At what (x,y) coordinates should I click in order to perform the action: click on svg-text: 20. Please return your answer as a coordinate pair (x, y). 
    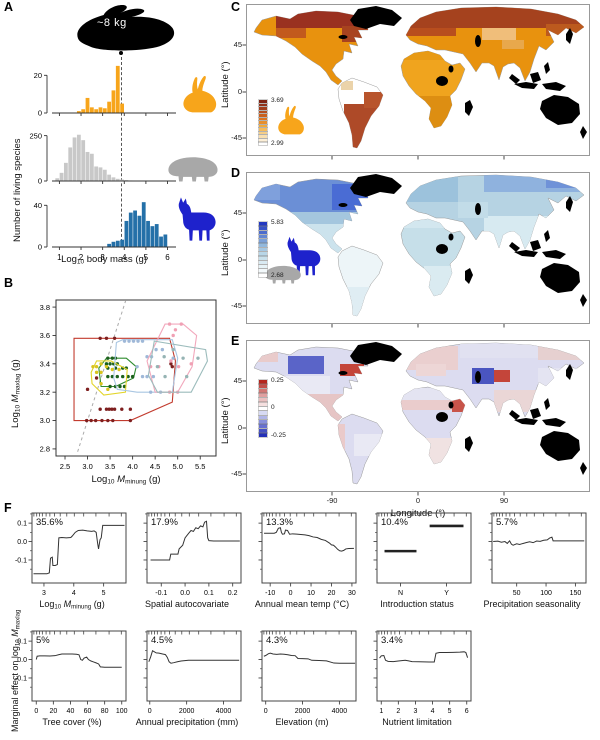
    Looking at the image, I should click on (38, 75).